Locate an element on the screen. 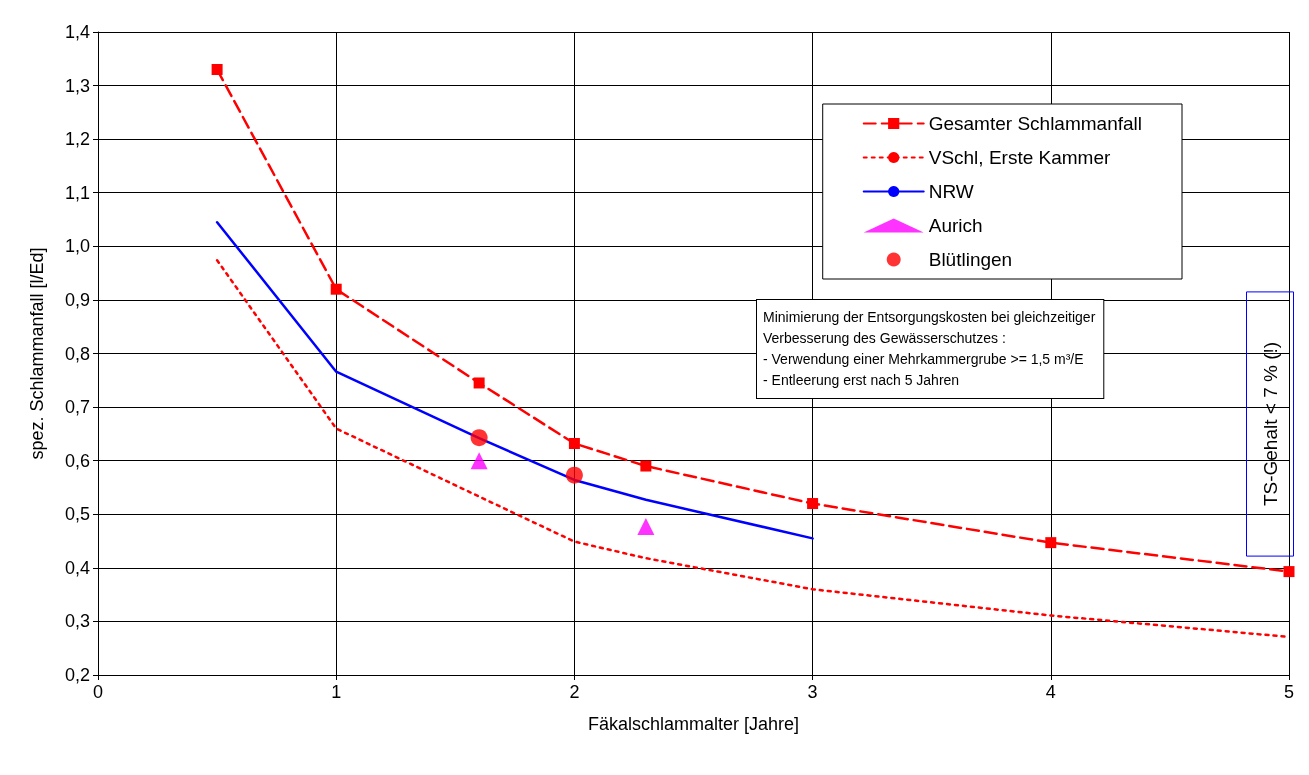 This screenshot has width=1309, height=775. y-tick-label: 1,1 is located at coordinates (77, 192).